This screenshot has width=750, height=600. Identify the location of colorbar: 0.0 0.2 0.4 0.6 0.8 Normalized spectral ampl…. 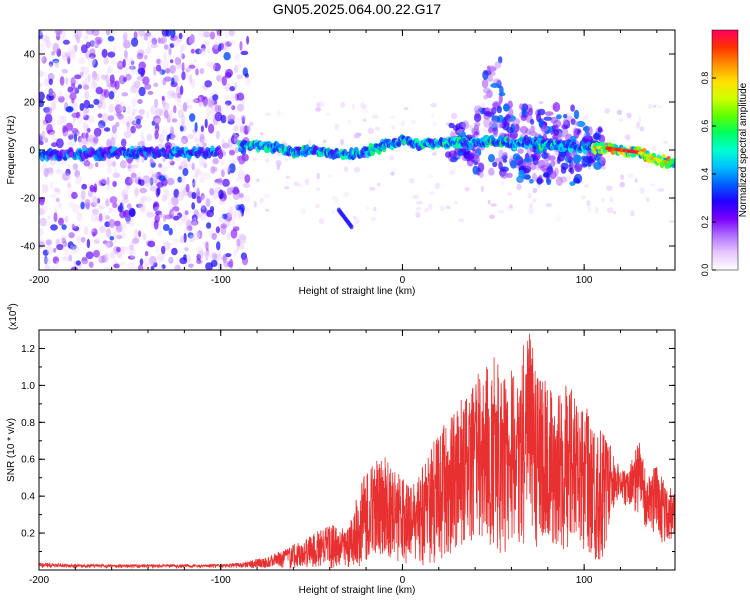
(724, 152).